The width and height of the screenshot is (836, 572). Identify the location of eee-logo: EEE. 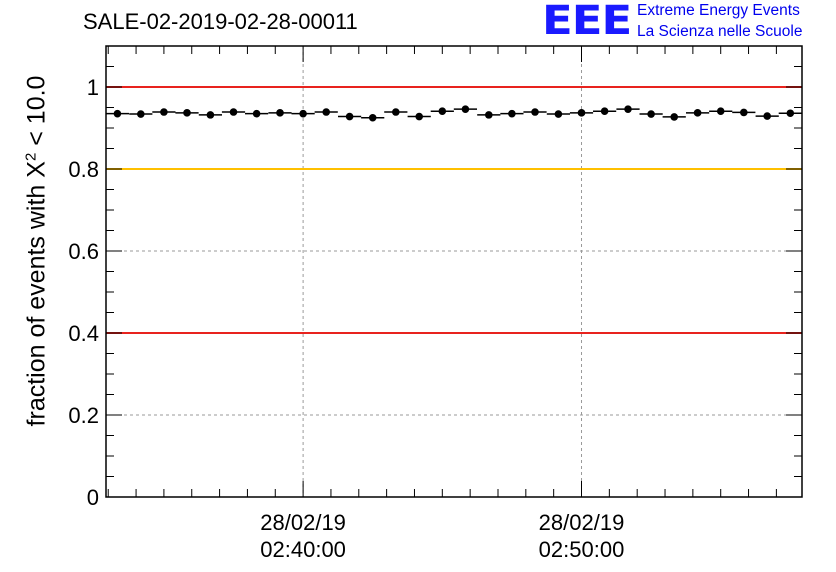
(587, 22).